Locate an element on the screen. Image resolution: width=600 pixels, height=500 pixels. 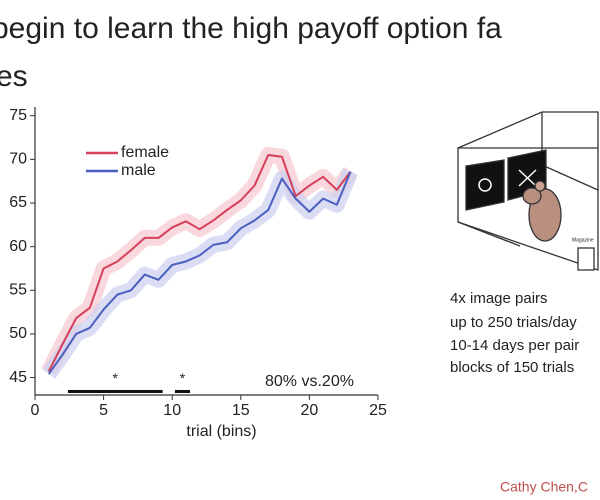
x-tick-label: 0 is located at coordinates (35, 410).